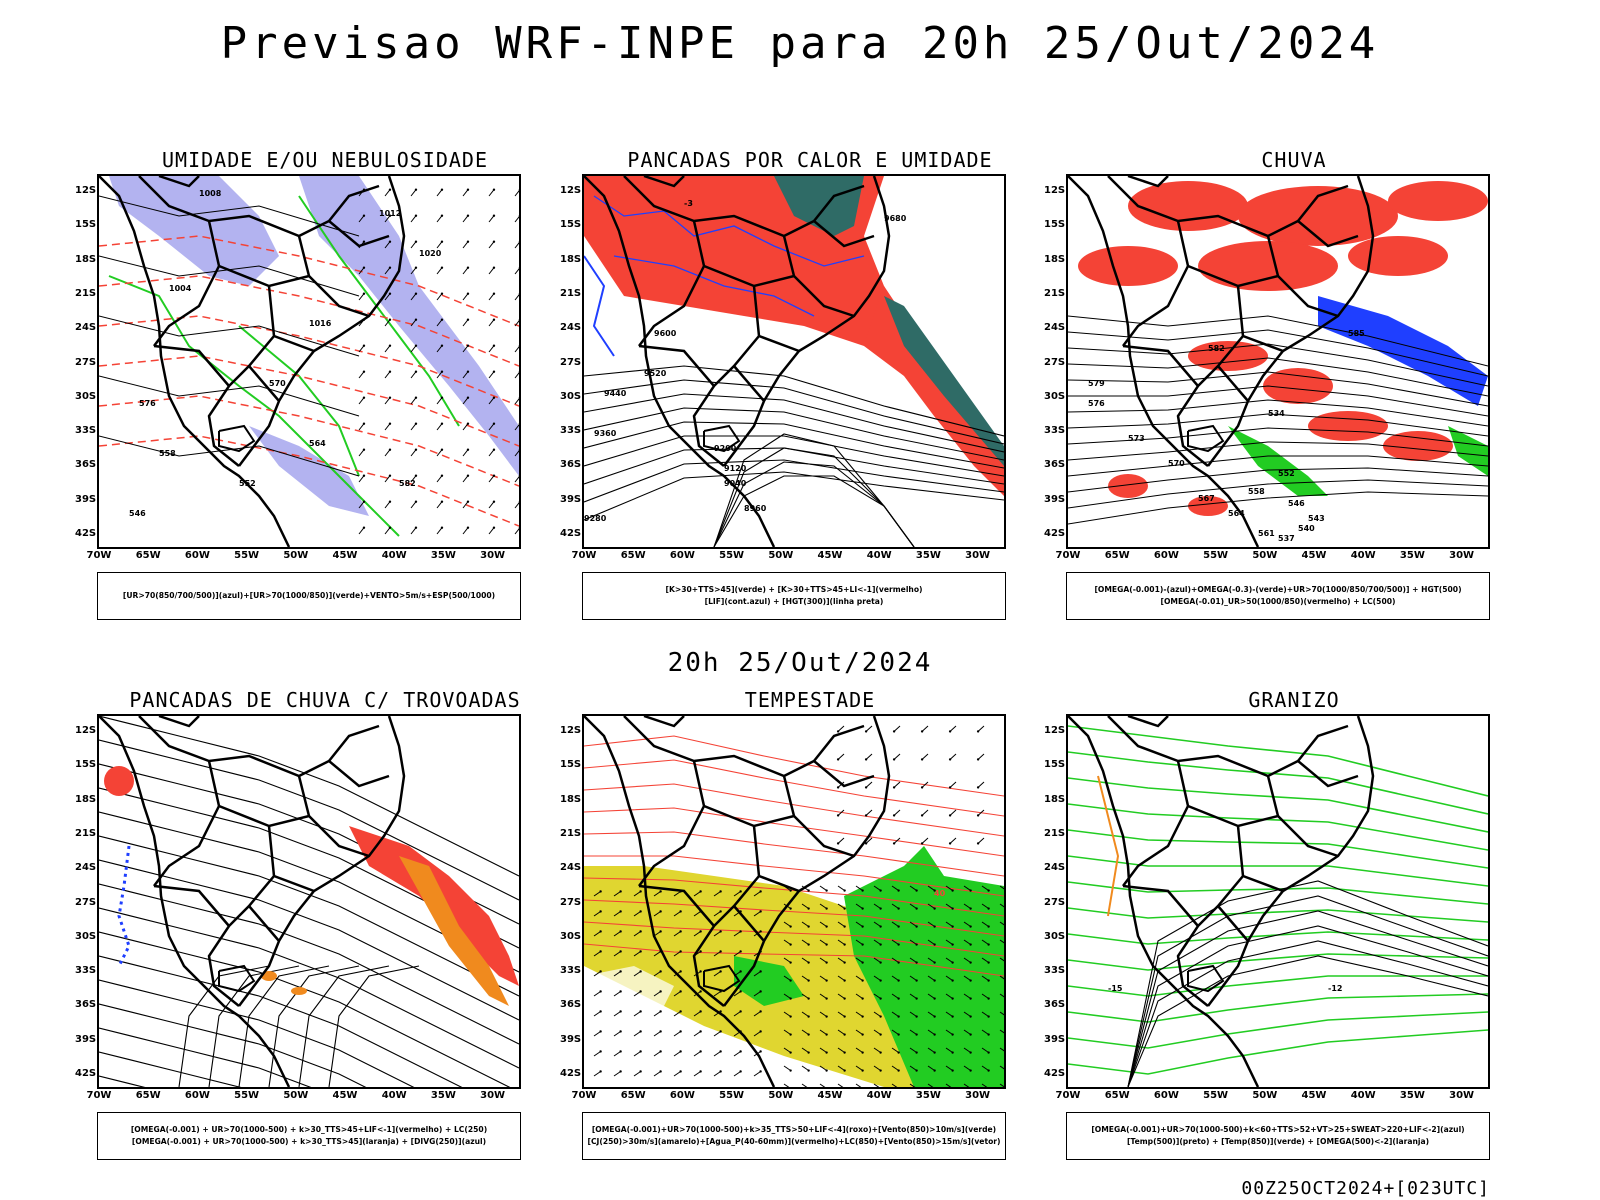 Image resolution: width=1600 pixels, height=1200 pixels. I want to click on latitude-label: 21S, so click(1055, 833).